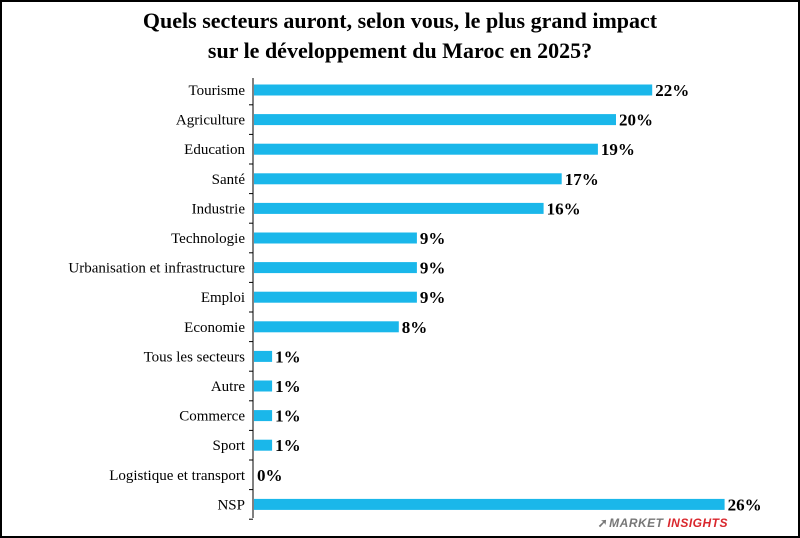 This screenshot has width=800, height=538. I want to click on market-insights-logo: ➚MARKET INSIGHTS, so click(663, 523).